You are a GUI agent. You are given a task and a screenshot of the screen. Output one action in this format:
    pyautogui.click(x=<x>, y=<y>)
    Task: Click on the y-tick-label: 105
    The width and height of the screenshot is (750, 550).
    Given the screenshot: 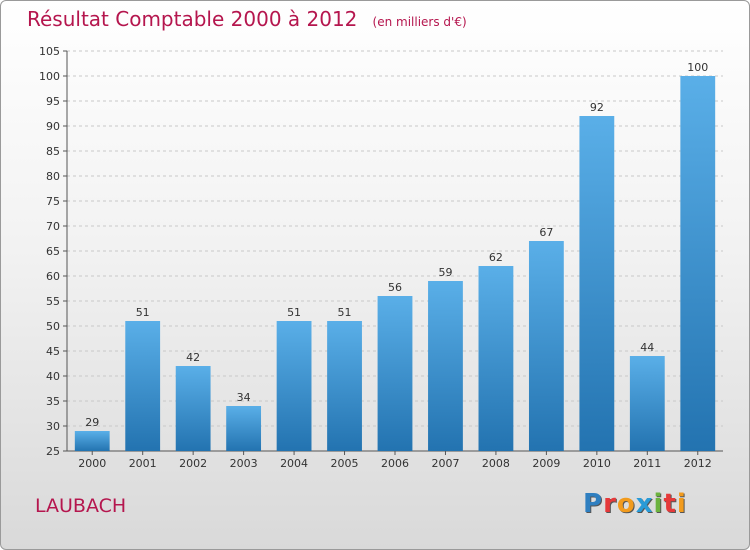 What is the action you would take?
    pyautogui.click(x=49, y=51)
    